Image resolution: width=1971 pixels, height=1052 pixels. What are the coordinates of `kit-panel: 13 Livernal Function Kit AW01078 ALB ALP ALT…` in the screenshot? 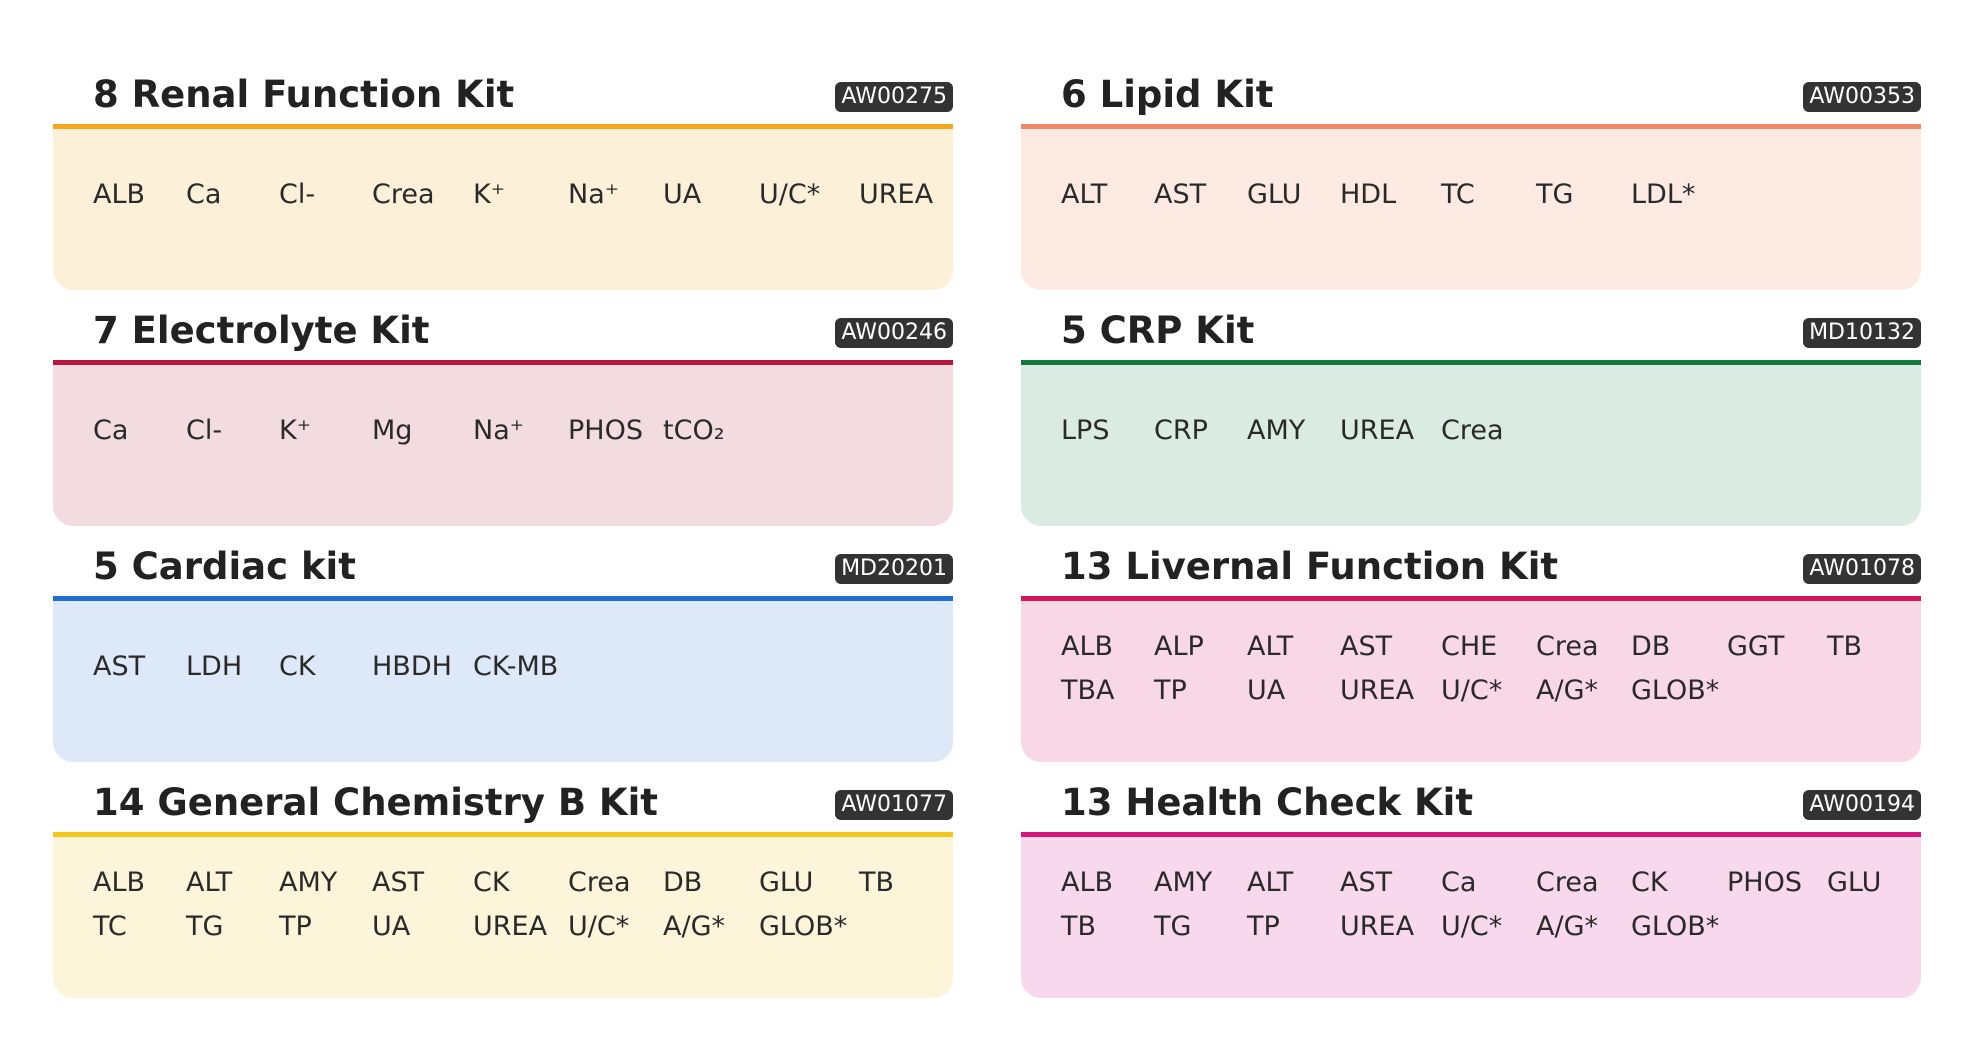 It's located at (1471, 652).